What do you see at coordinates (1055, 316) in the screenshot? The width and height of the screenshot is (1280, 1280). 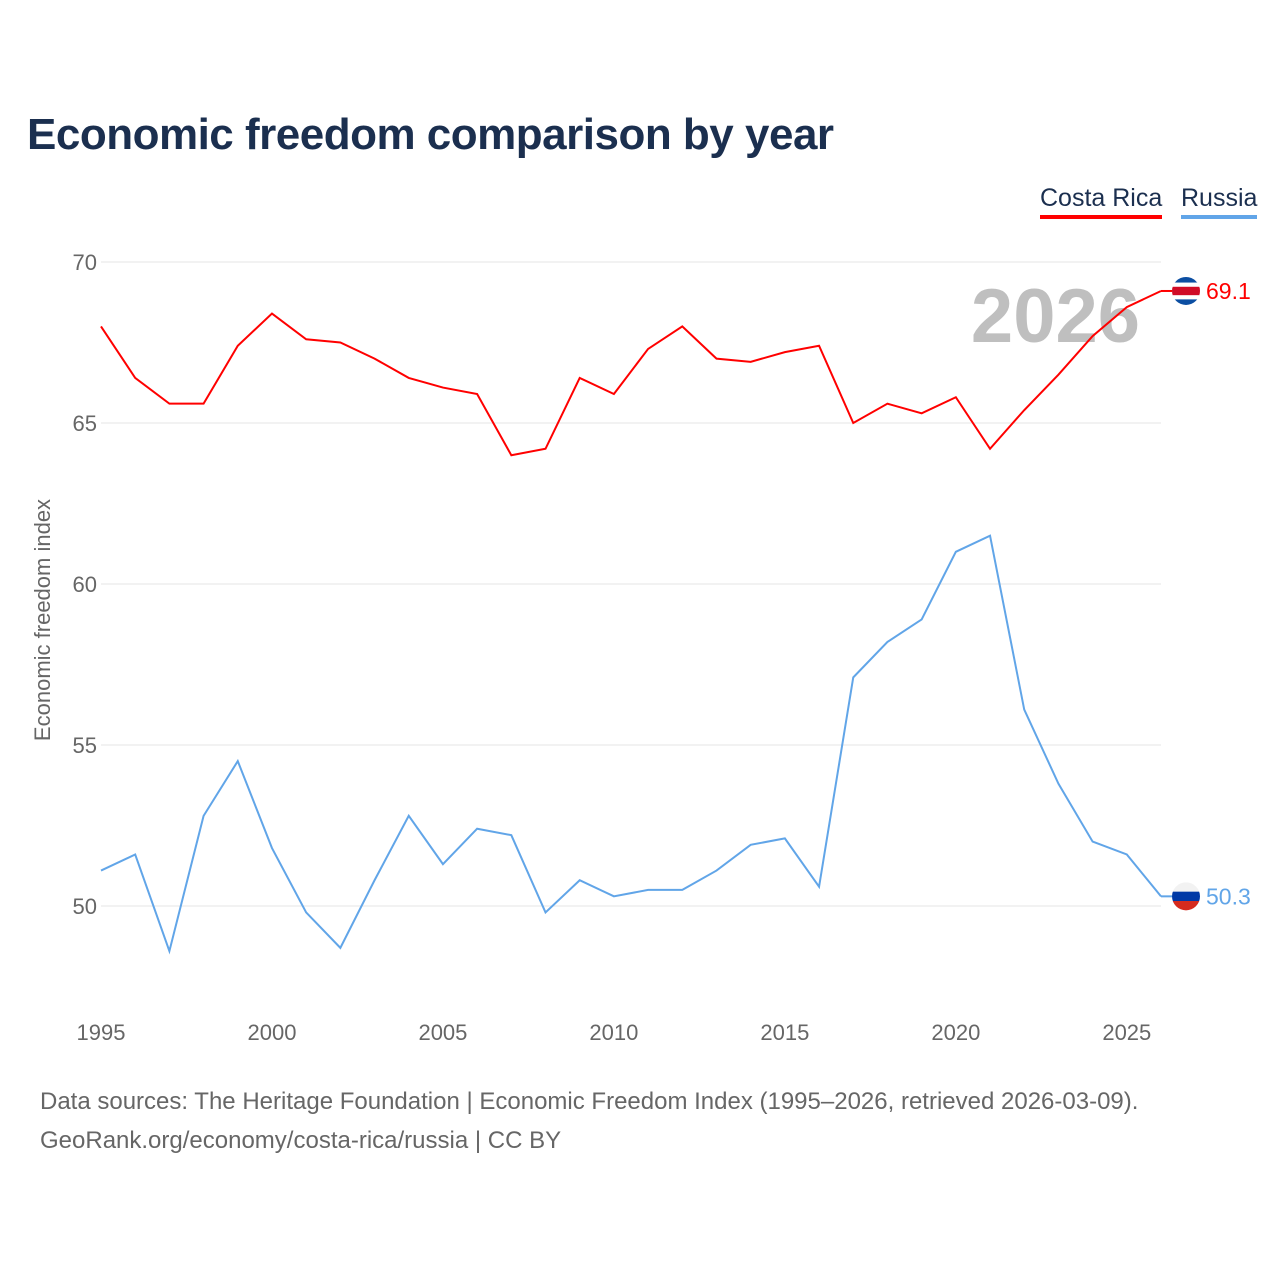 I see `year-watermark: 2026` at bounding box center [1055, 316].